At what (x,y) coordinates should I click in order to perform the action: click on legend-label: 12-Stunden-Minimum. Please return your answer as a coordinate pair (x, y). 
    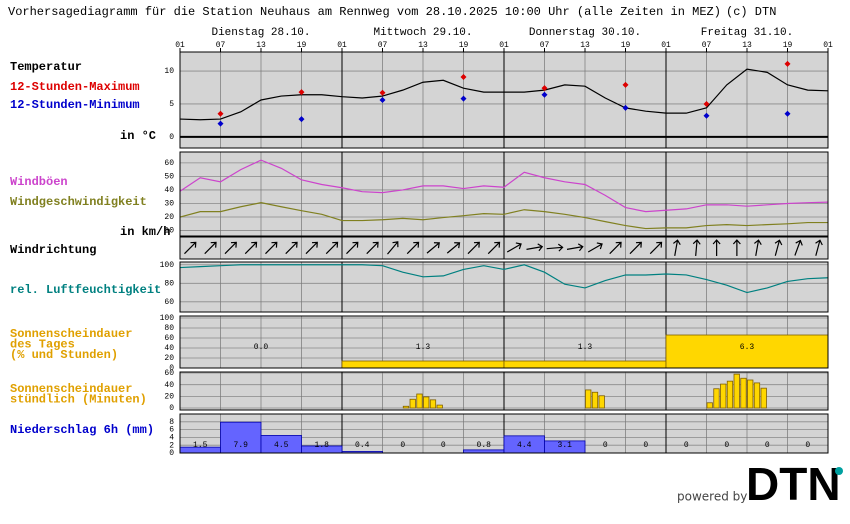
    Looking at the image, I should click on (75, 105).